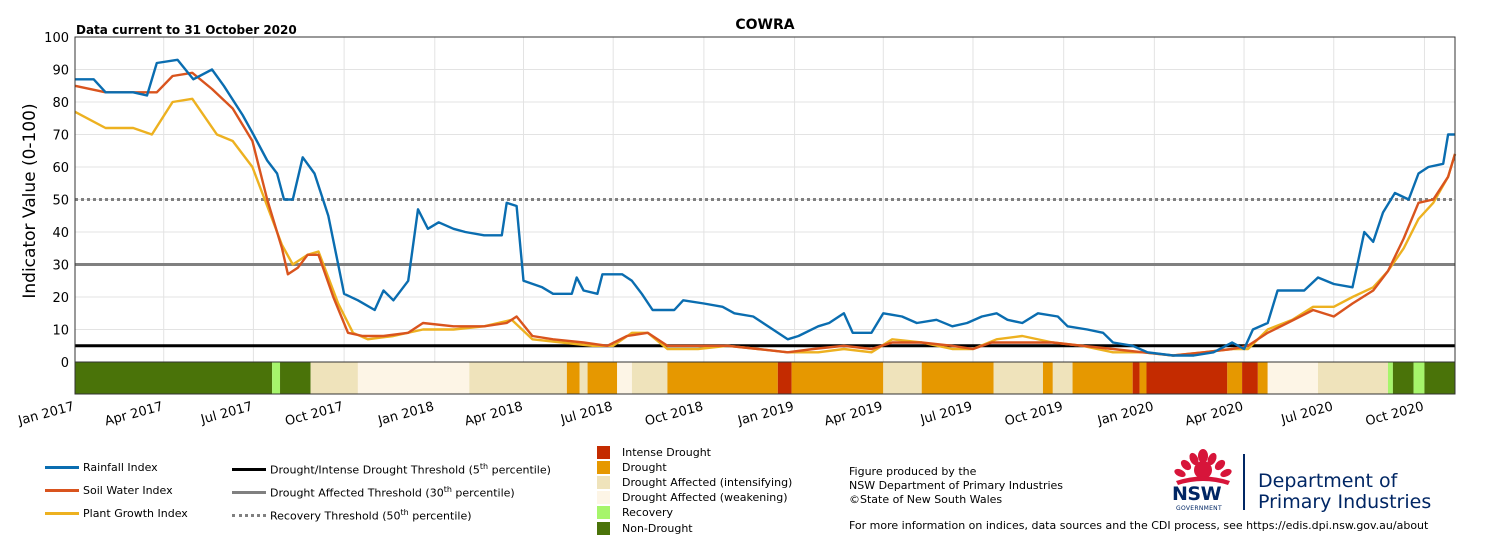 The height and width of the screenshot is (541, 1500). What do you see at coordinates (60, 103) in the screenshot?
I see `y-tick-label: 80` at bounding box center [60, 103].